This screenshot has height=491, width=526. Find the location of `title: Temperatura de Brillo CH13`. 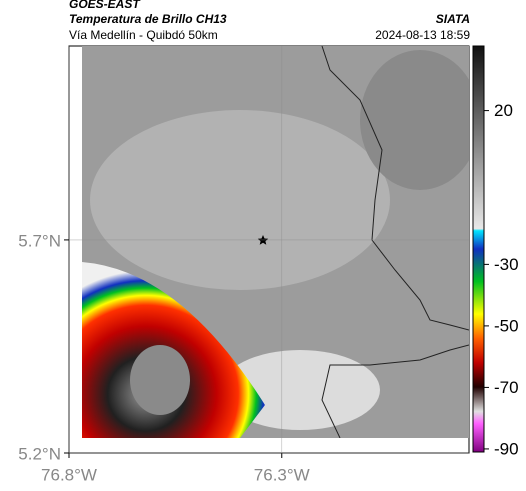

title: Temperatura de Brillo CH13 is located at coordinates (148, 19).